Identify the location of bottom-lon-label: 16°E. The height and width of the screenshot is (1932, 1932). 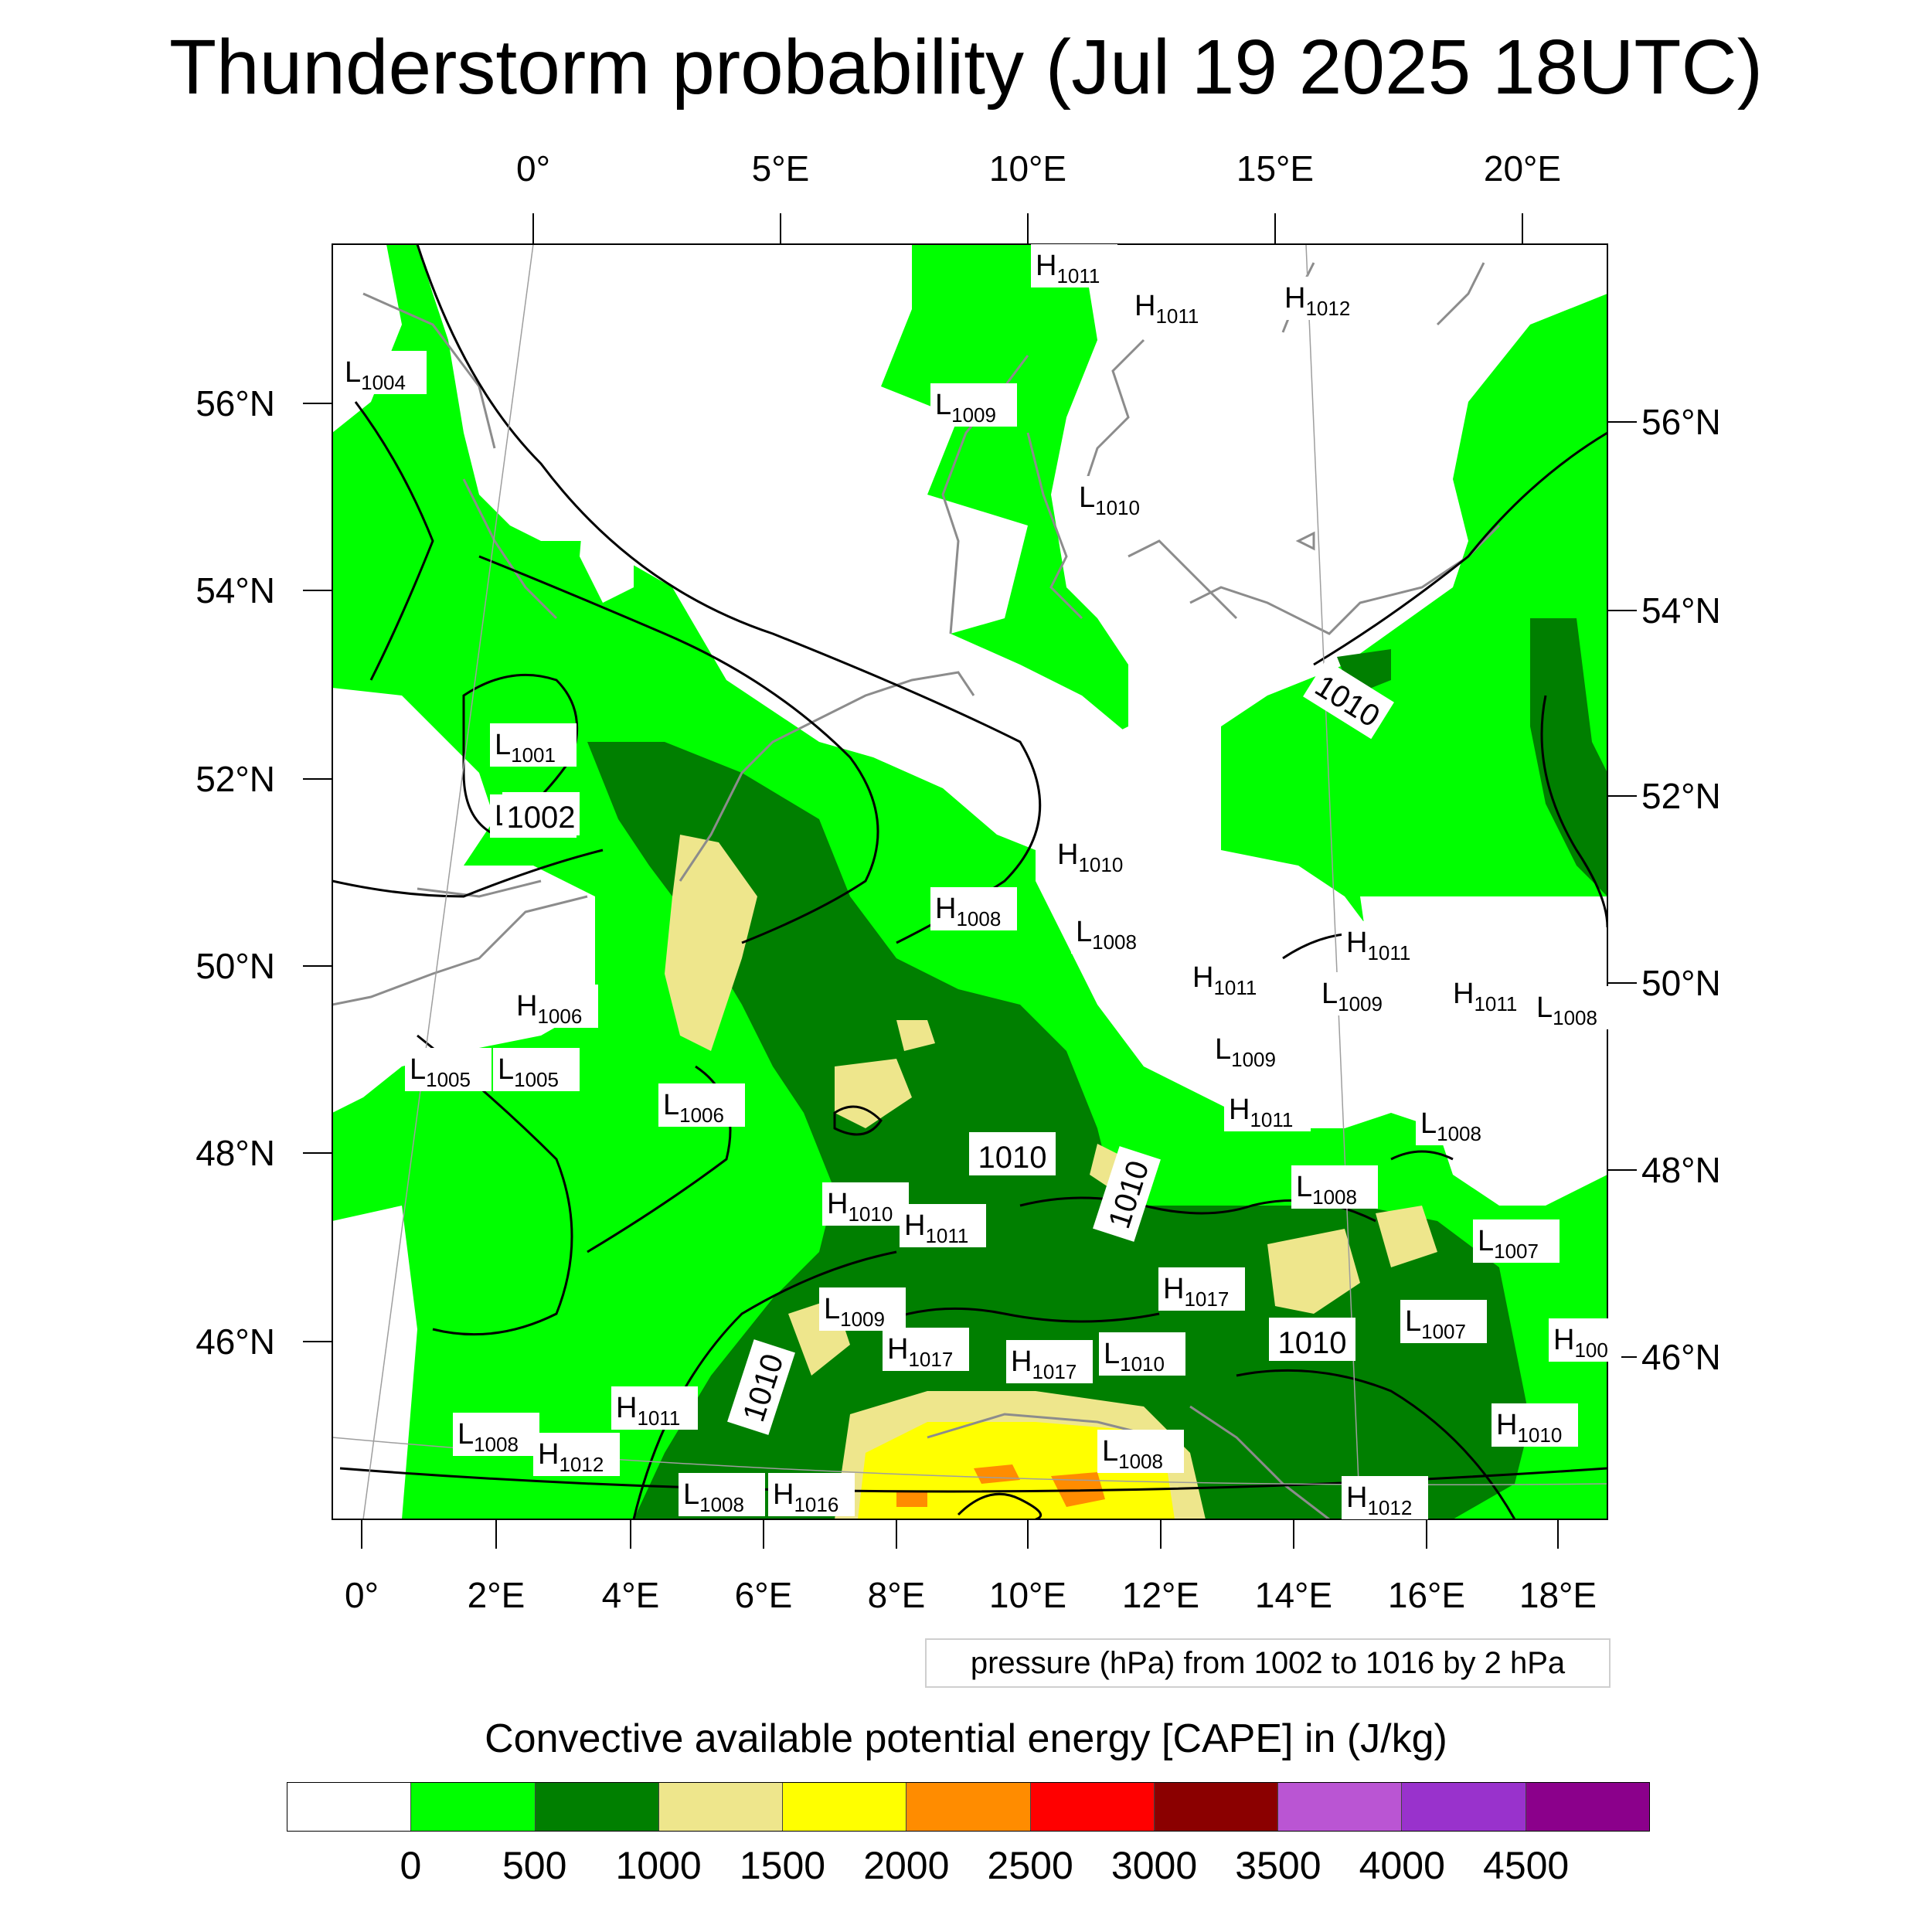
(1426, 1595).